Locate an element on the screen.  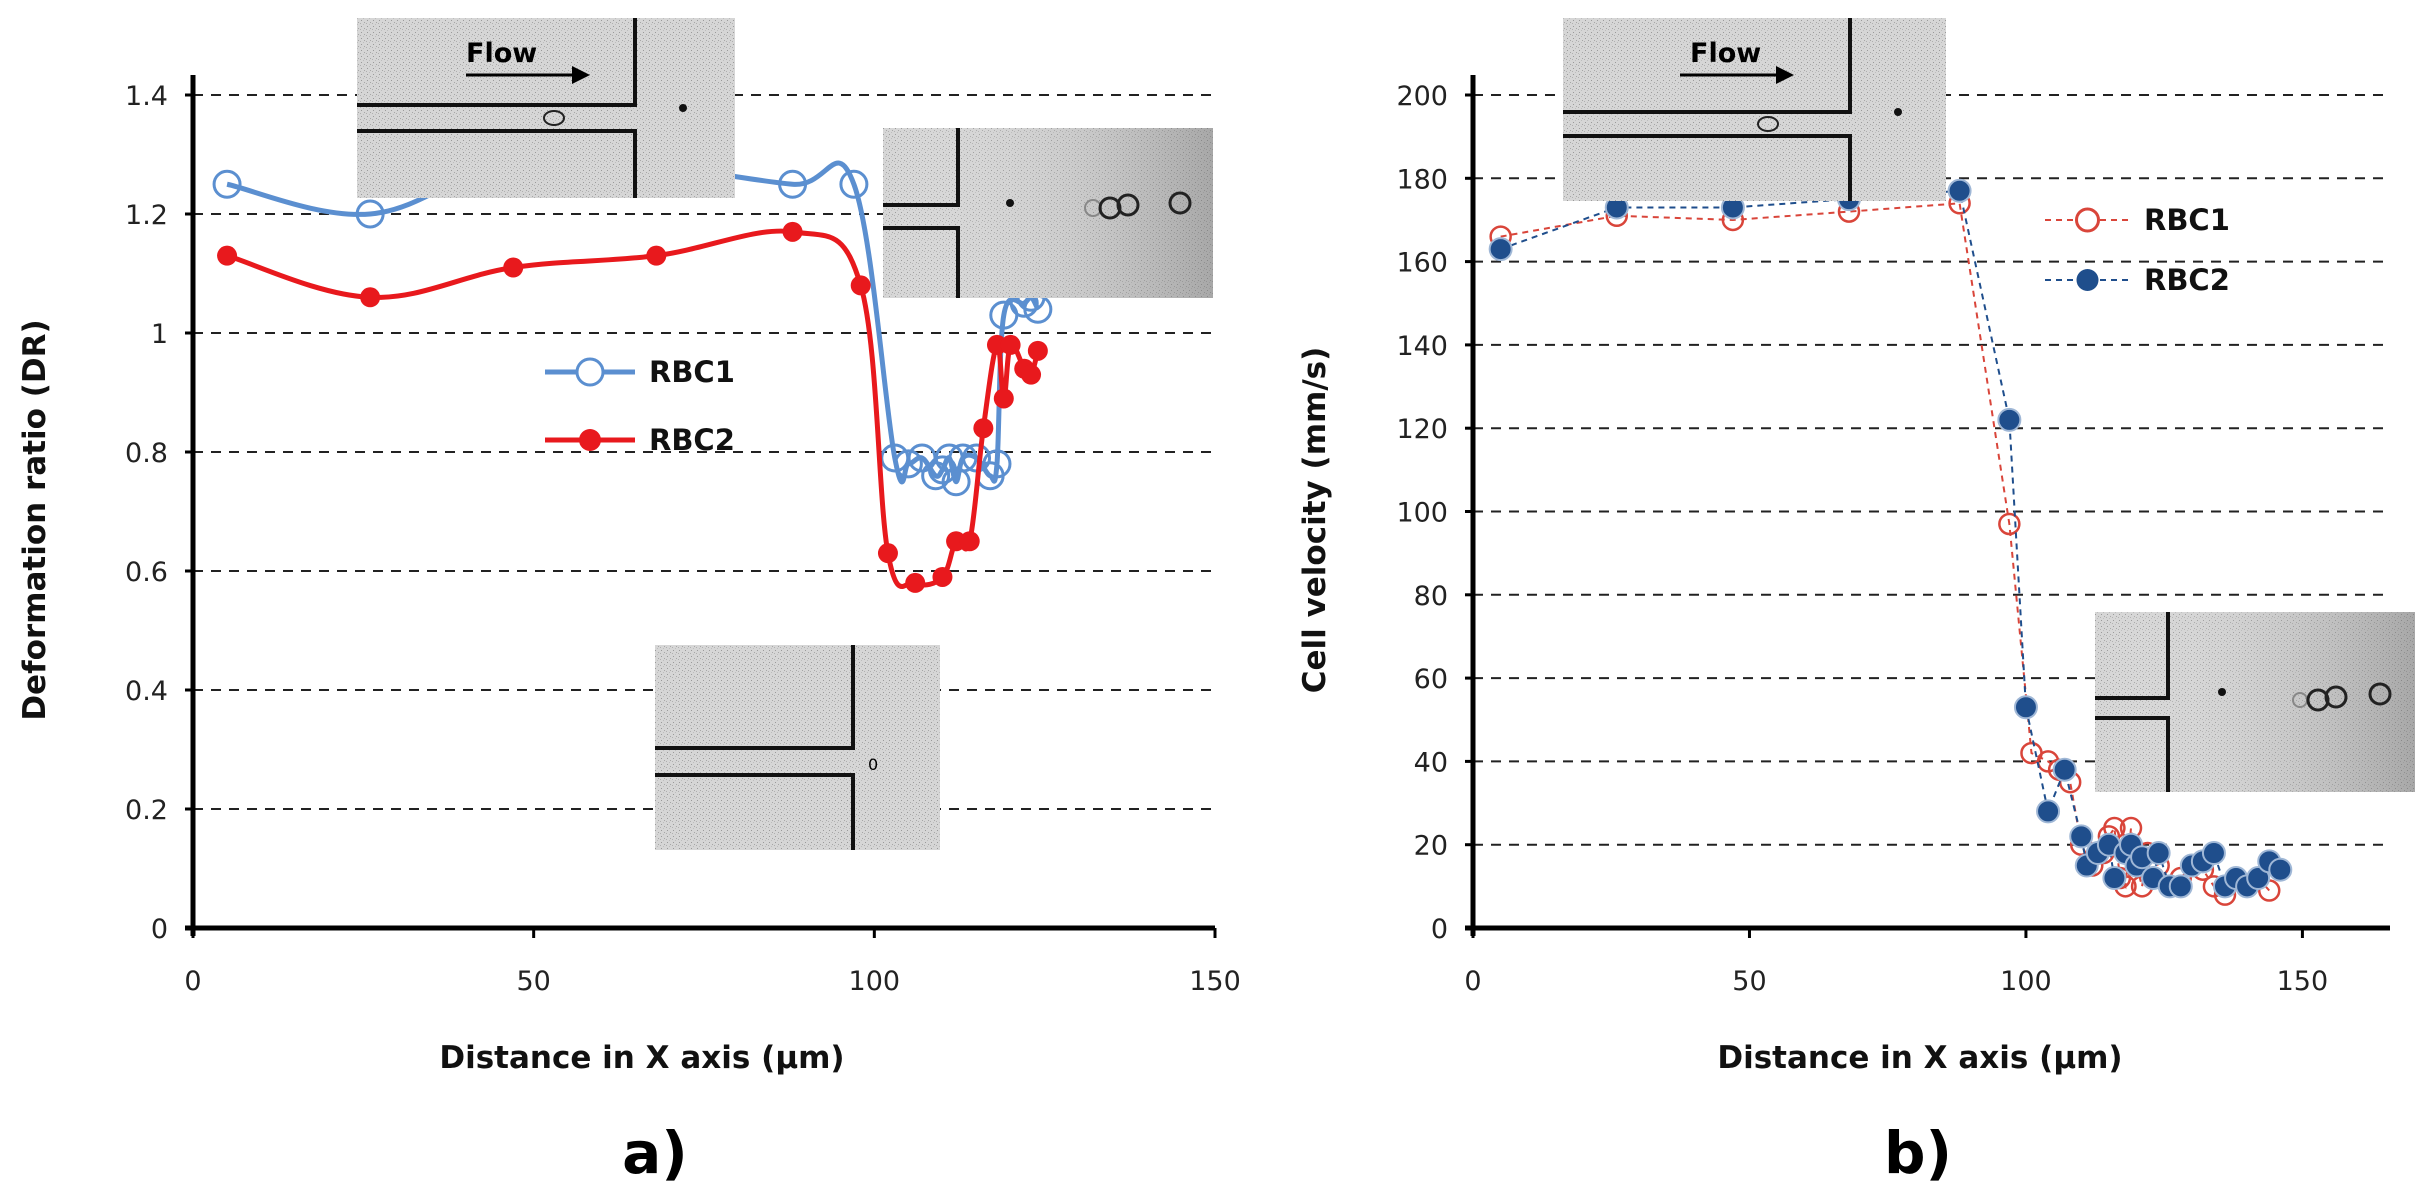
panel-a-y-tick-label: 1.4 is located at coordinates (146, 96).